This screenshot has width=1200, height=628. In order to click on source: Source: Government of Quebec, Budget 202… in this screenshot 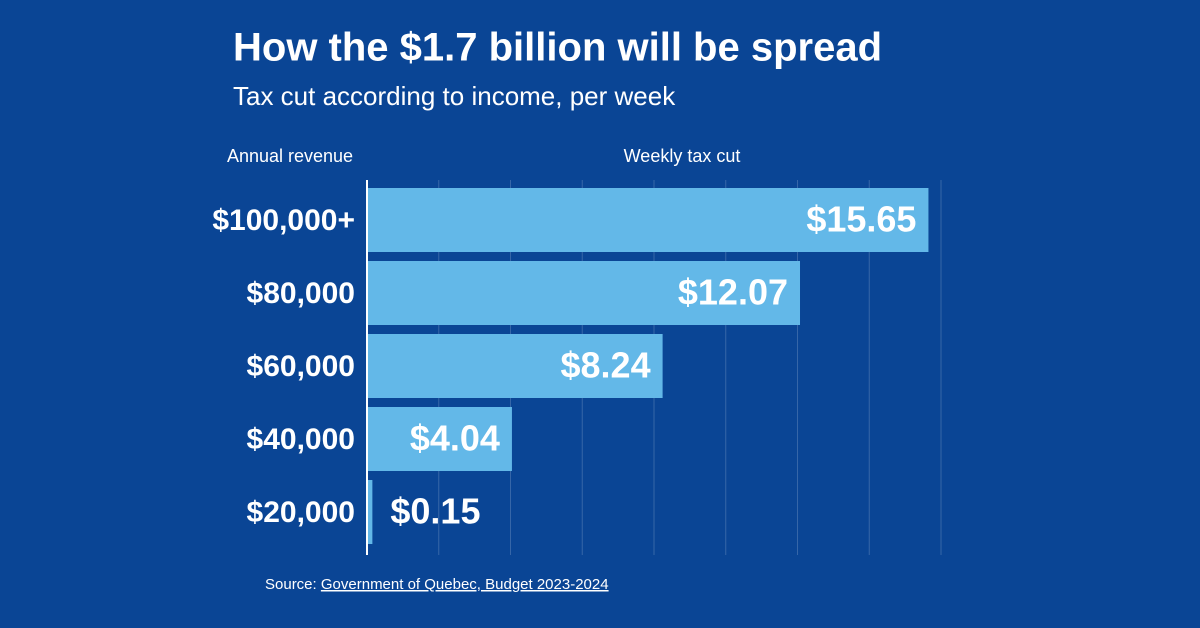, I will do `click(437, 584)`.